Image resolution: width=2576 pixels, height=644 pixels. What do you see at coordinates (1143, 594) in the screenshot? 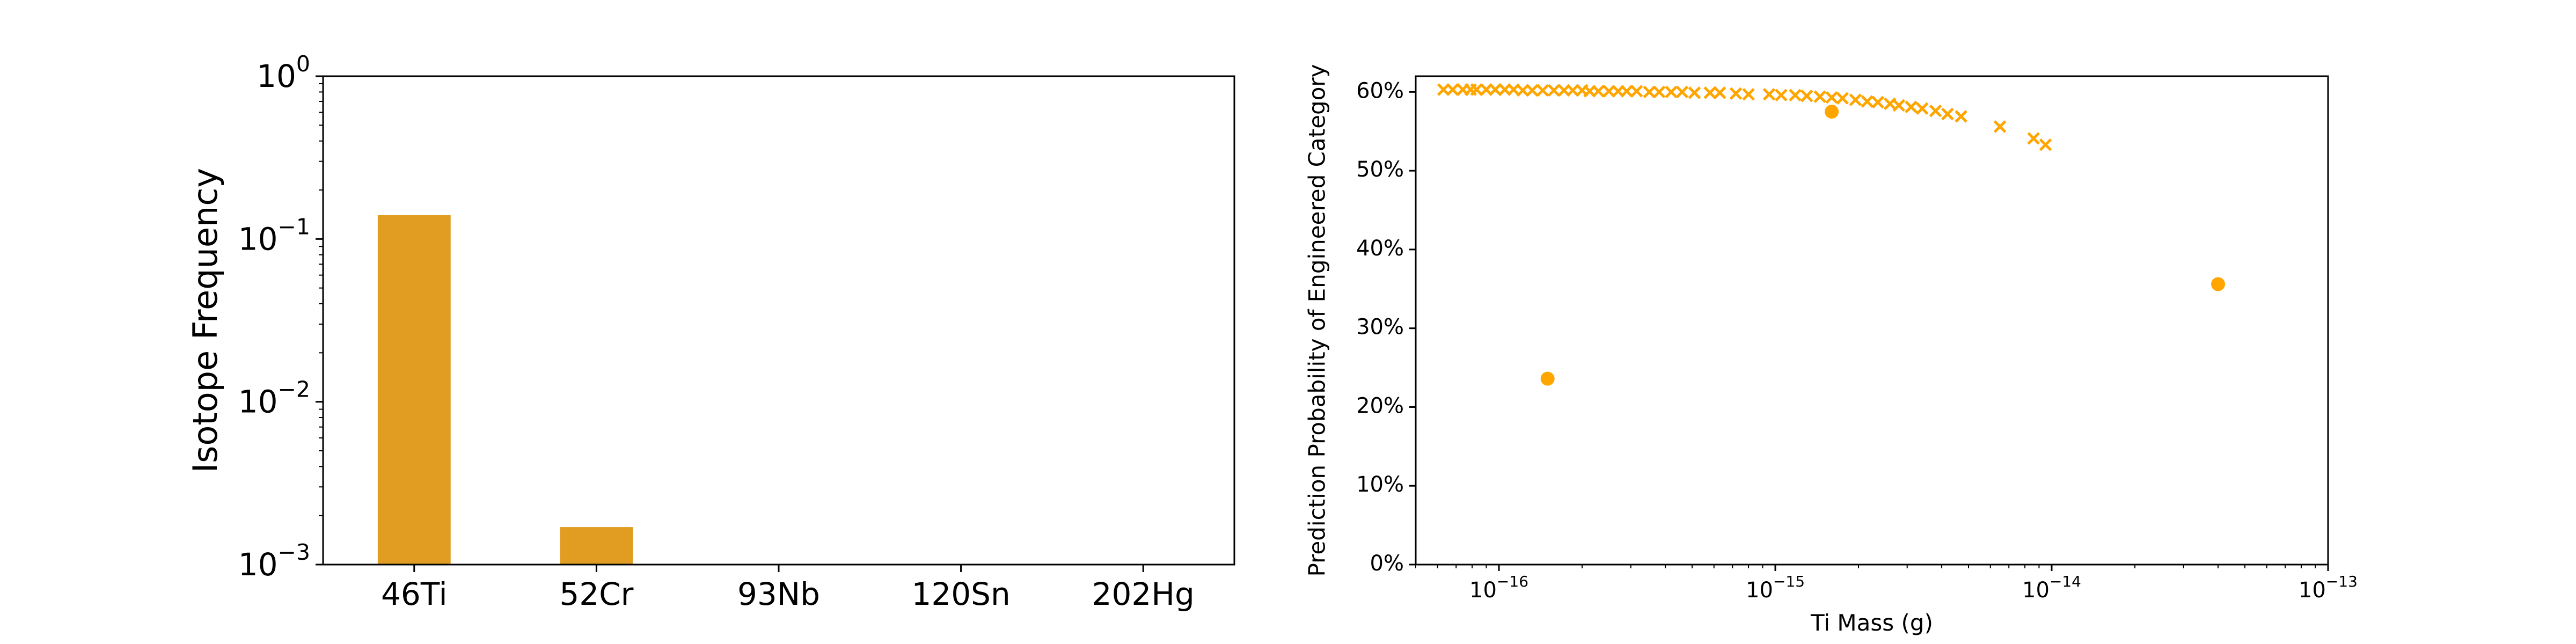
I see `left-x-tick-label: 202Hg` at bounding box center [1143, 594].